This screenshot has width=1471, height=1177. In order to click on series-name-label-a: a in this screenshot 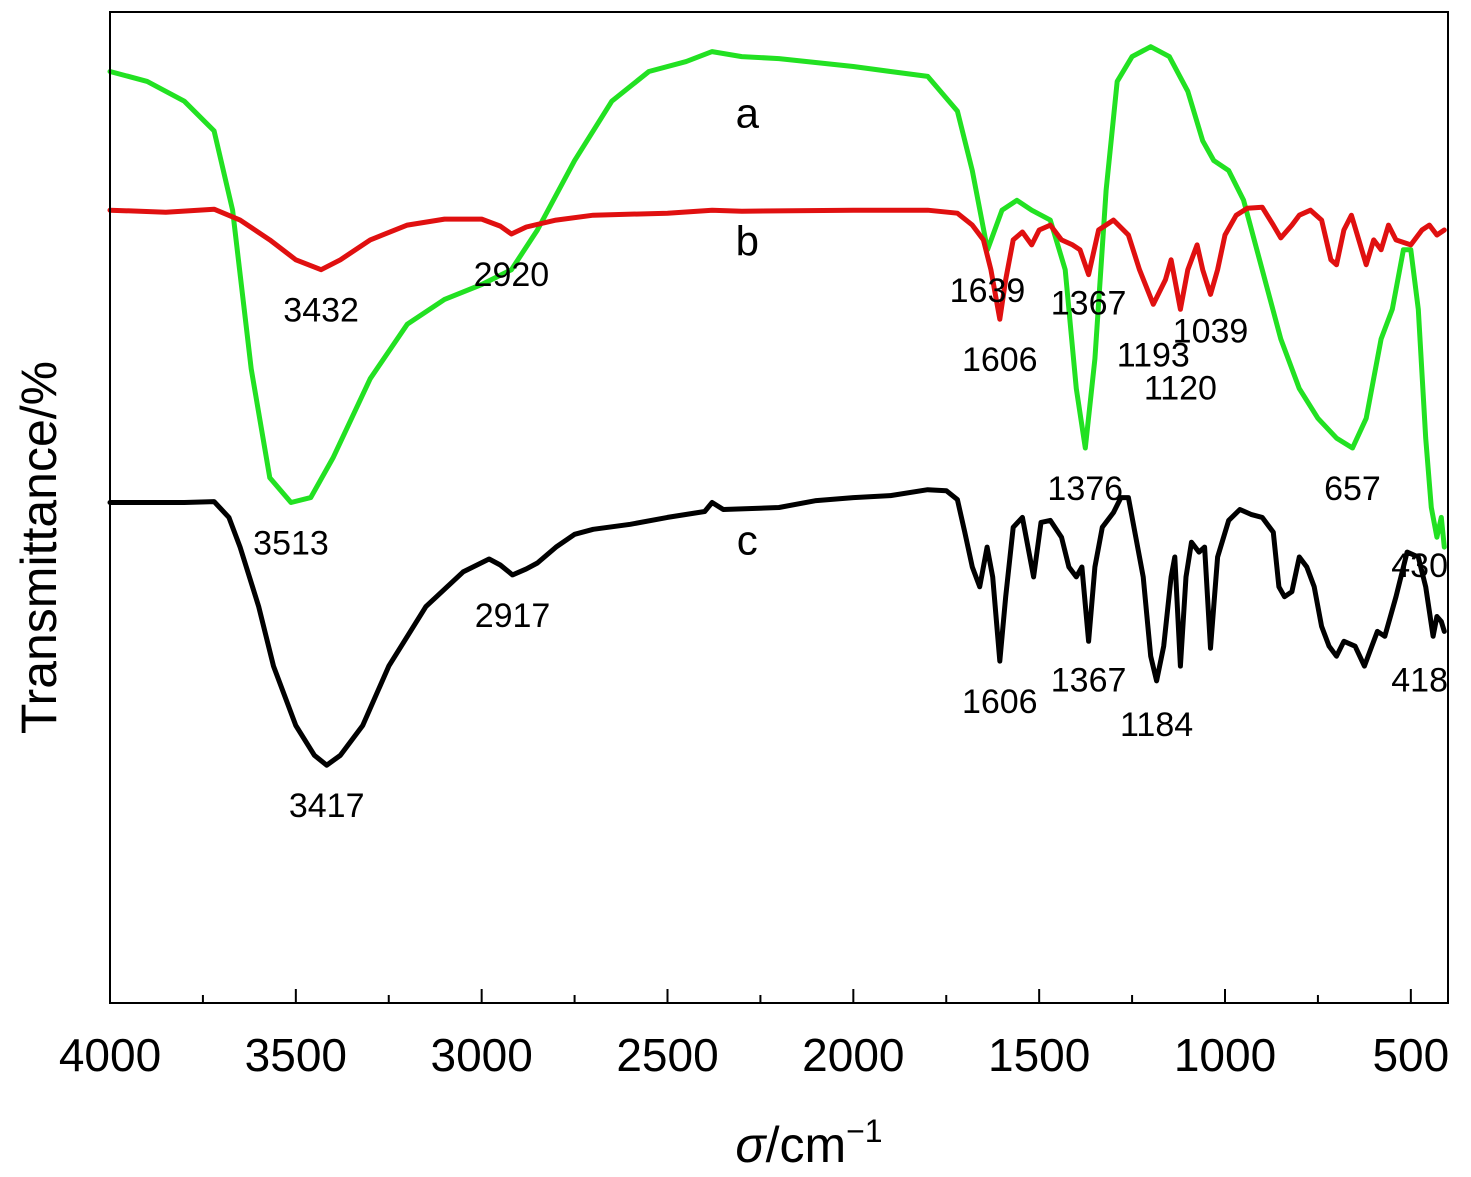, I will do `click(748, 112)`.